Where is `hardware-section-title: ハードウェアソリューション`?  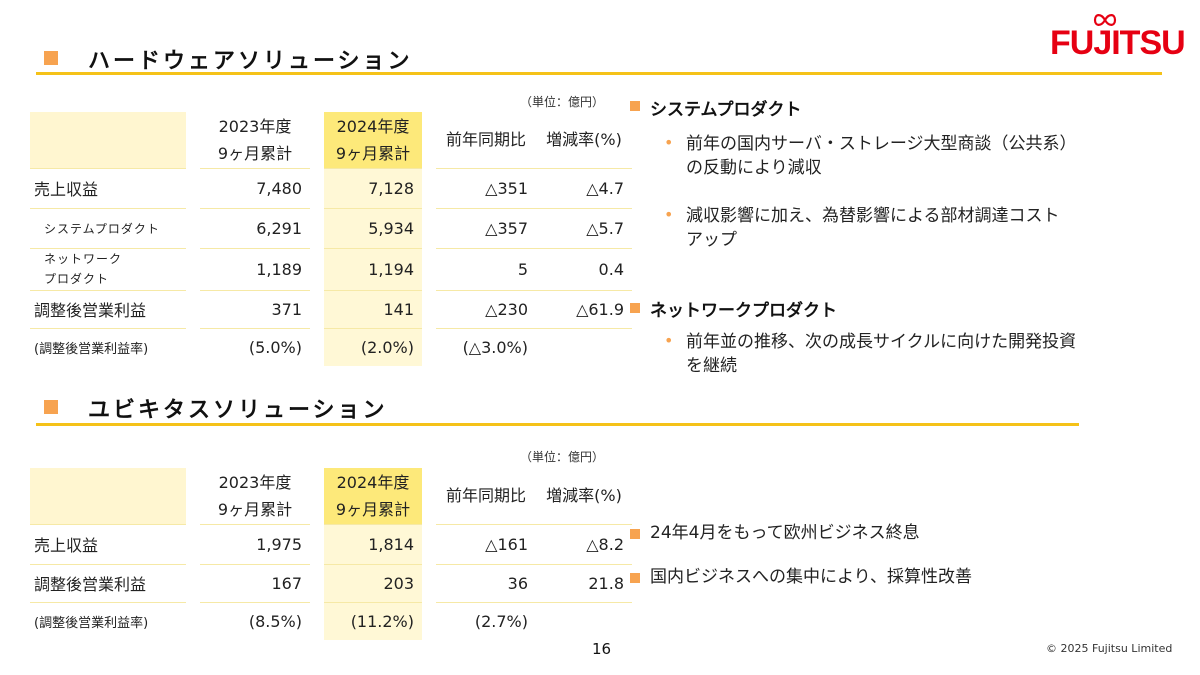 hardware-section-title: ハードウェアソリューション is located at coordinates (250, 61).